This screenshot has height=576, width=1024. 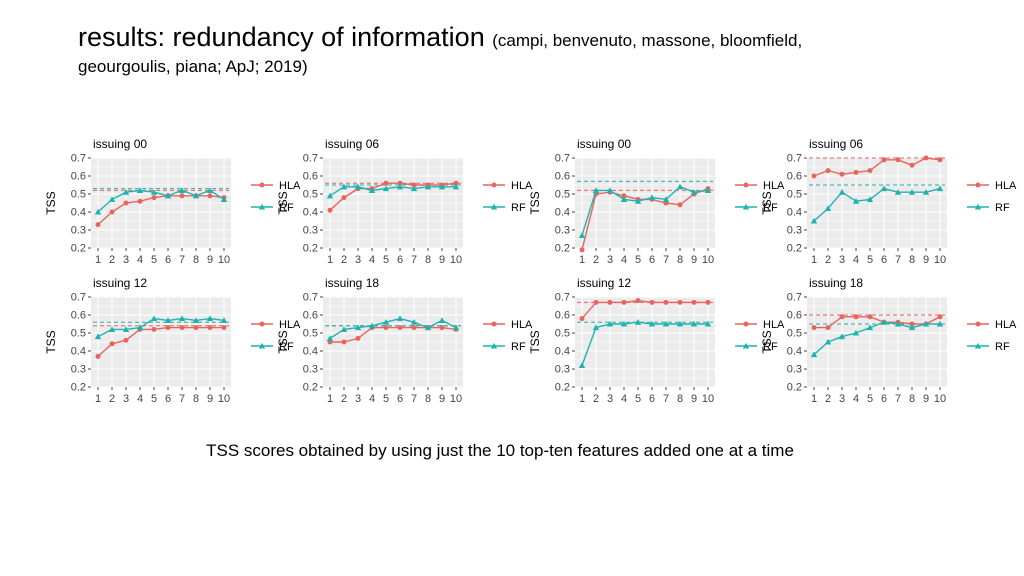 What do you see at coordinates (562, 298) in the screenshot?
I see `y-tick-label: 0.7` at bounding box center [562, 298].